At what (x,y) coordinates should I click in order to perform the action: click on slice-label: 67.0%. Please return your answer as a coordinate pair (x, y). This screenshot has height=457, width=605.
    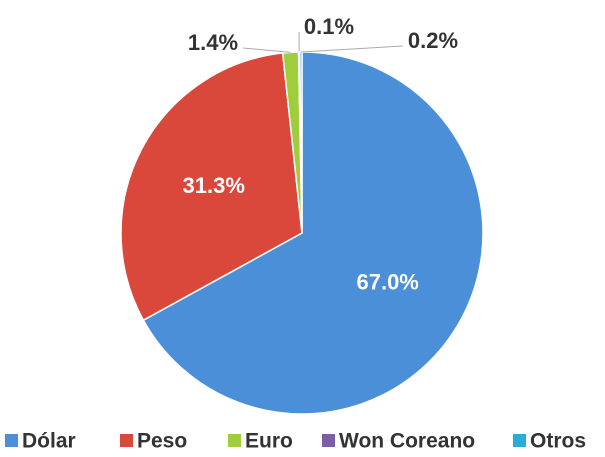
    Looking at the image, I should click on (387, 281).